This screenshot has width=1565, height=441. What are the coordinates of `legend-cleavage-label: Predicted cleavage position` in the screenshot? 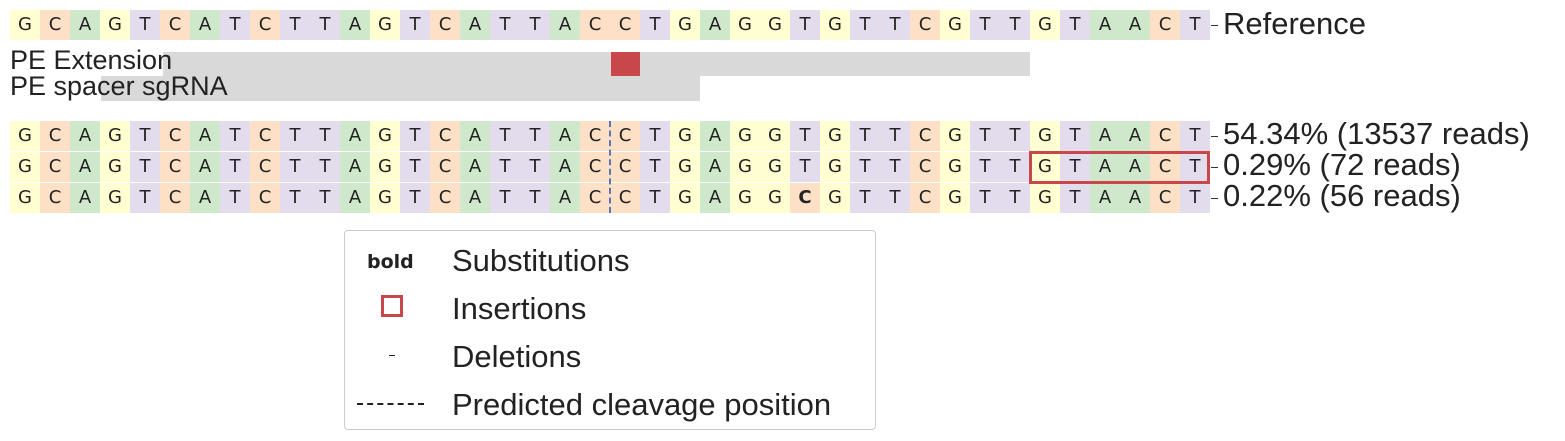 It's located at (642, 404).